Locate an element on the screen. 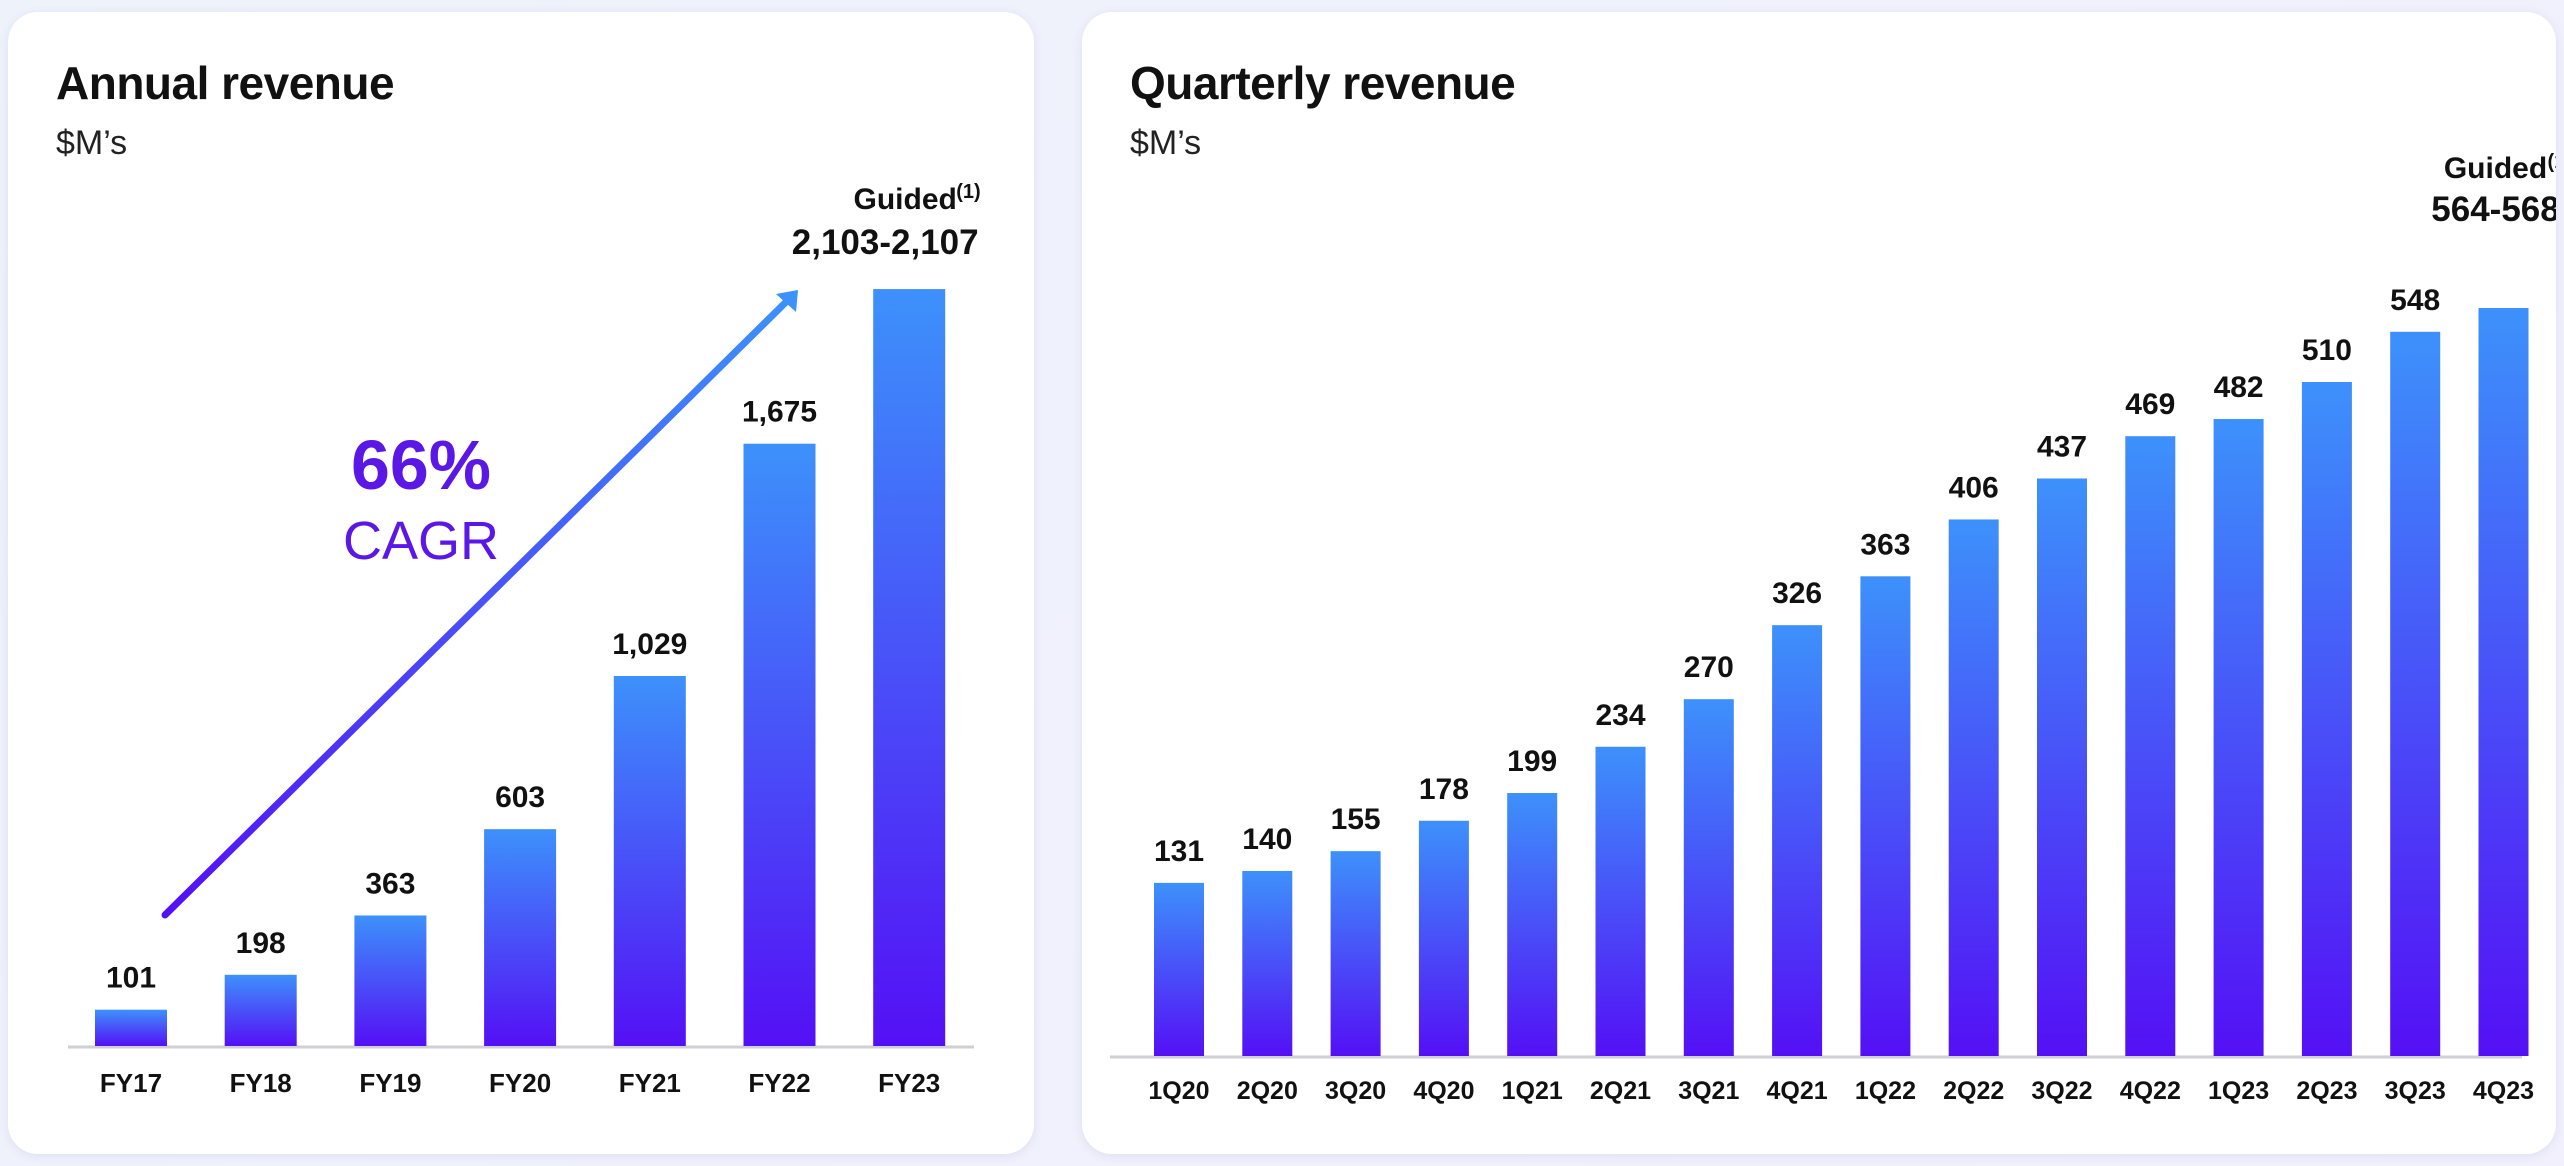 This screenshot has width=2564, height=1166. quarterly-value-label: 469 is located at coordinates (2150, 404).